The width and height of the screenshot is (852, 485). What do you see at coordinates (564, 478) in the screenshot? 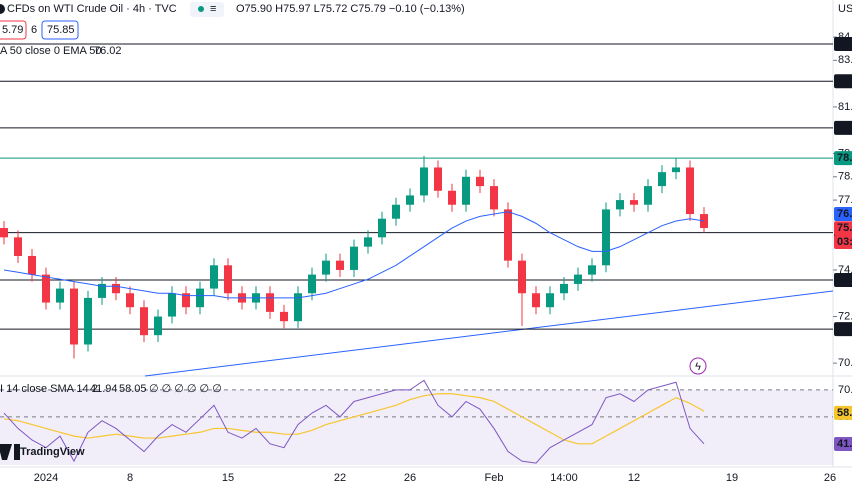
I see `x-tick-label: 14:00` at bounding box center [564, 478].